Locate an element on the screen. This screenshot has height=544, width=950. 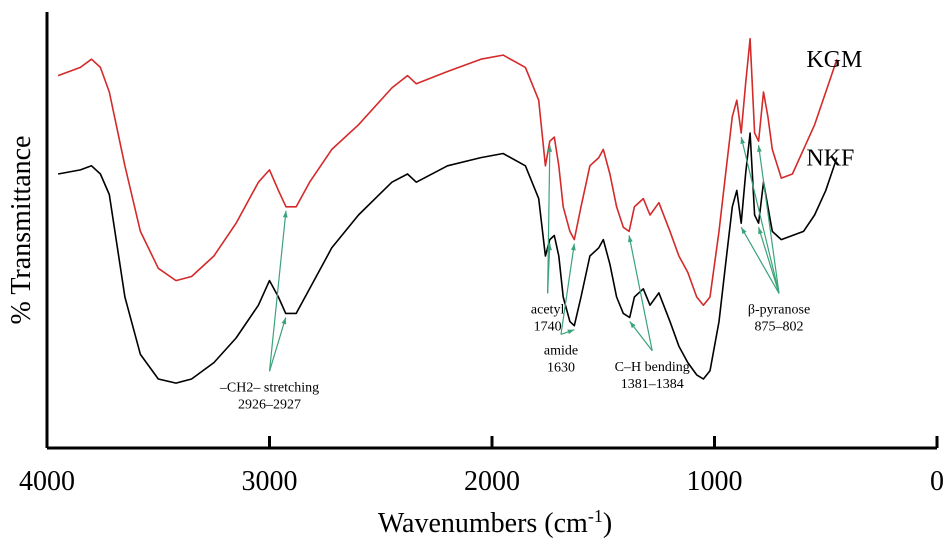
x-tick-label: 0 is located at coordinates (937, 481).